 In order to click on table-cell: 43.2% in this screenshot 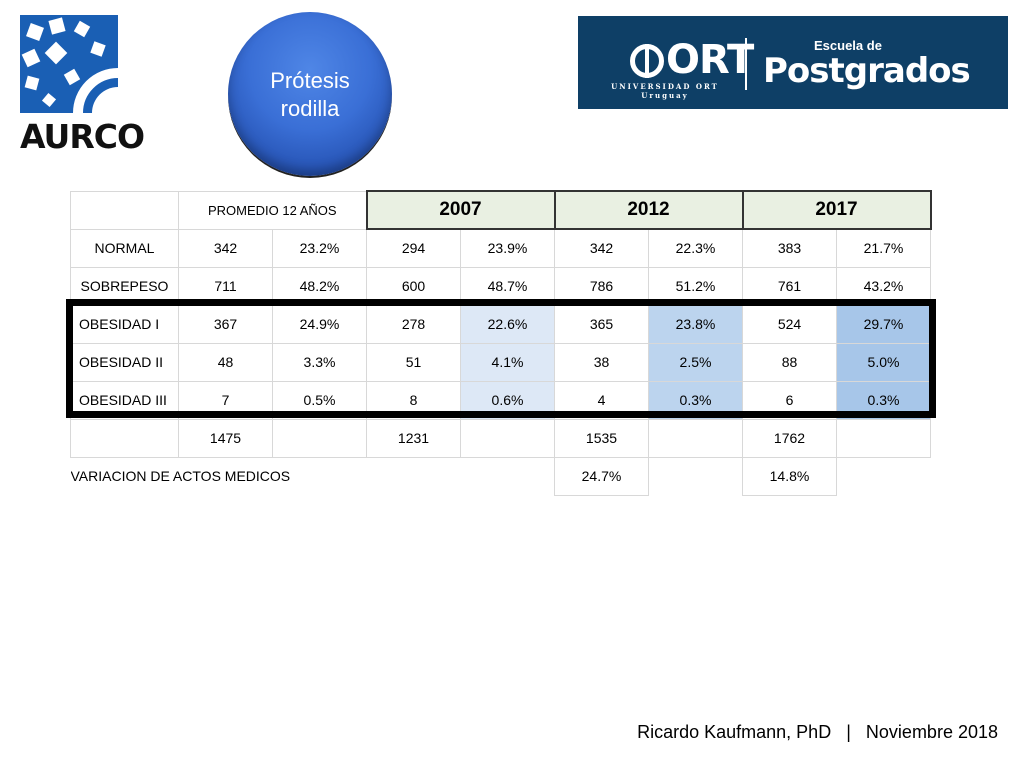, I will do `click(883, 286)`.